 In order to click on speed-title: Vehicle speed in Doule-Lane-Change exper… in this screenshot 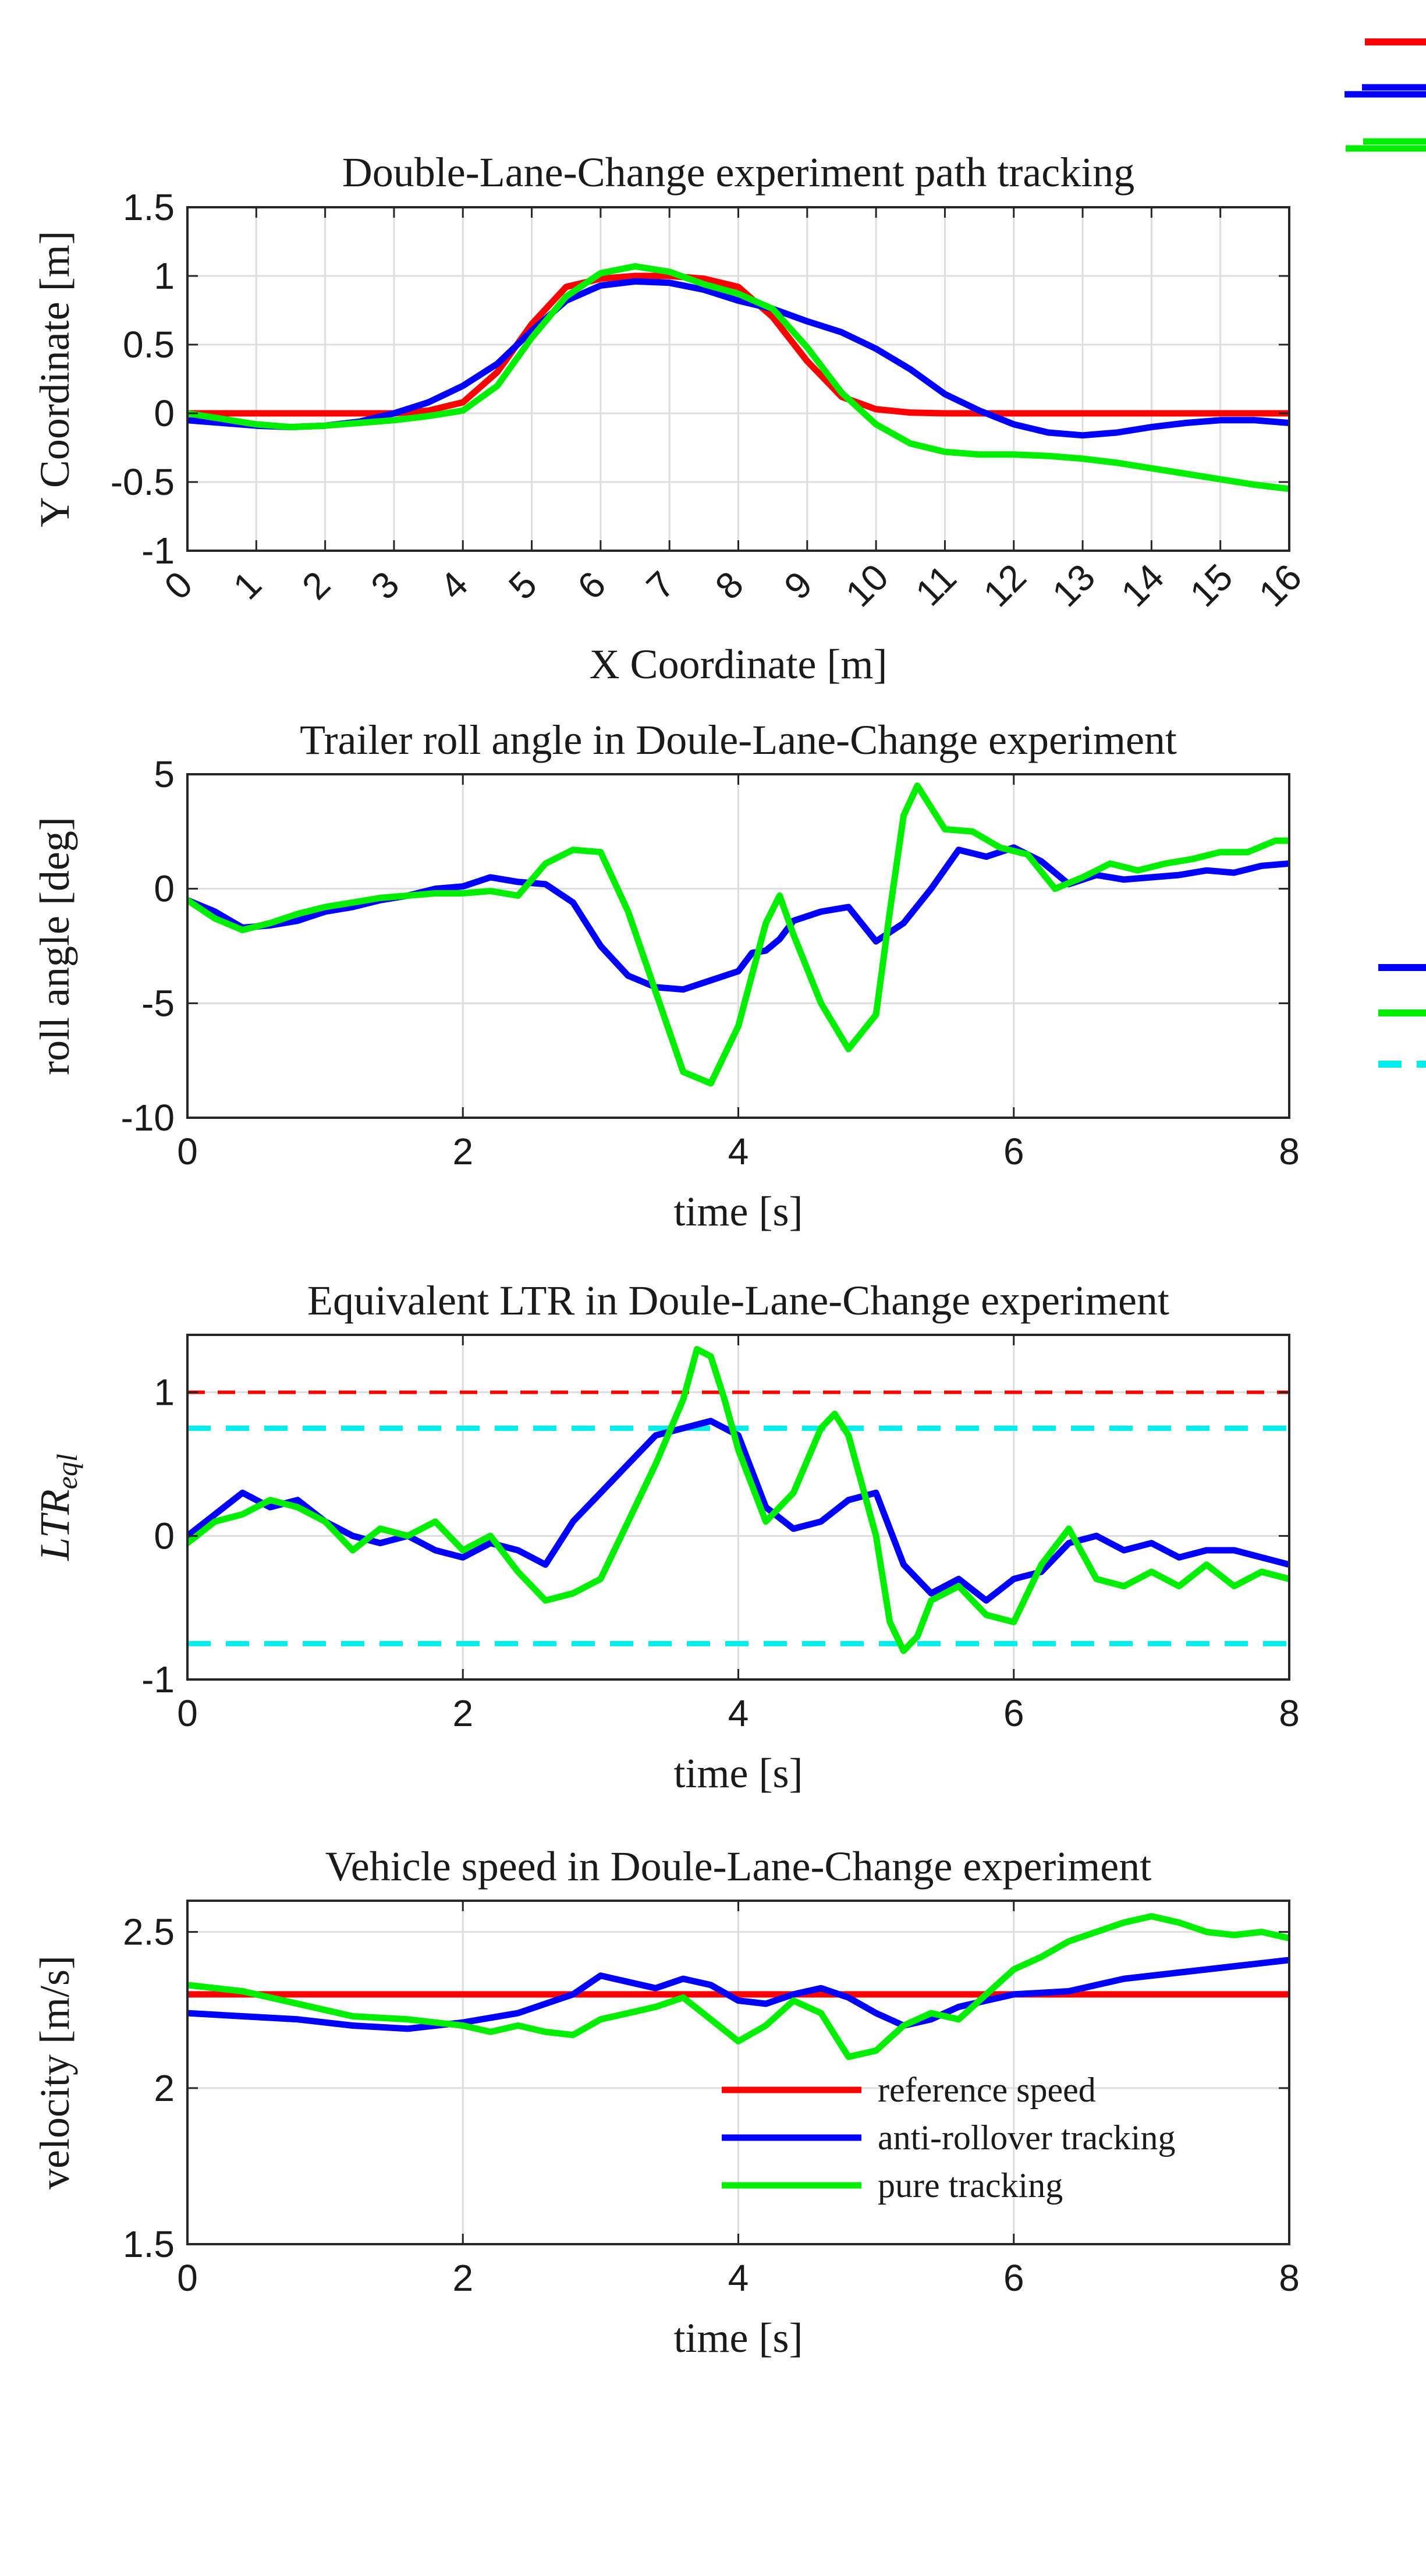, I will do `click(738, 1866)`.